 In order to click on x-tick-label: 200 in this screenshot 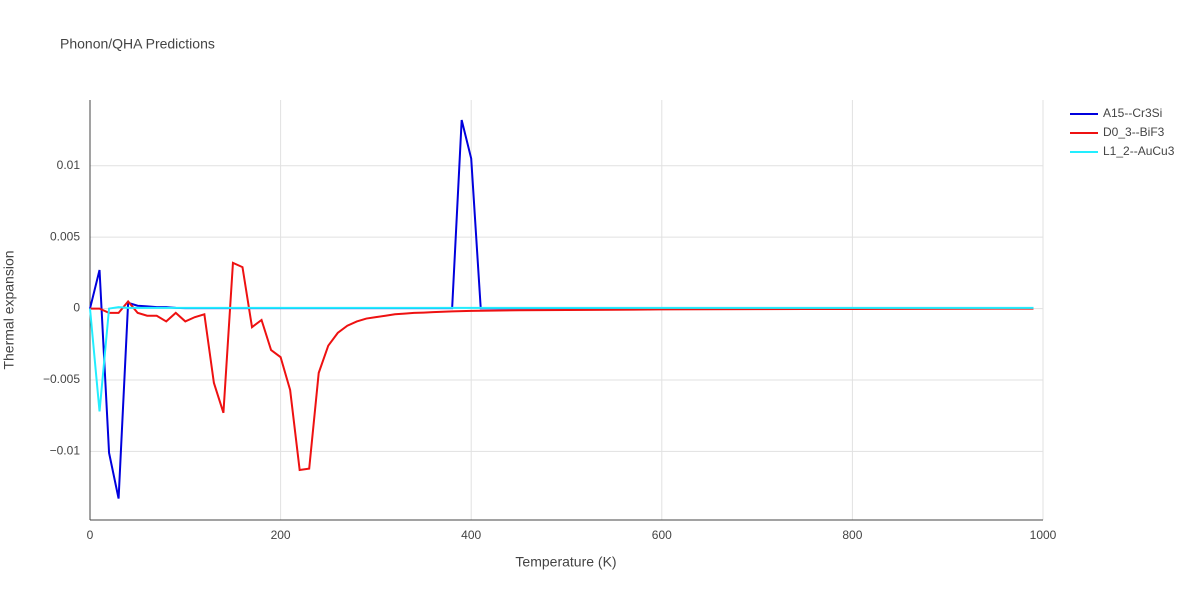, I will do `click(281, 535)`.